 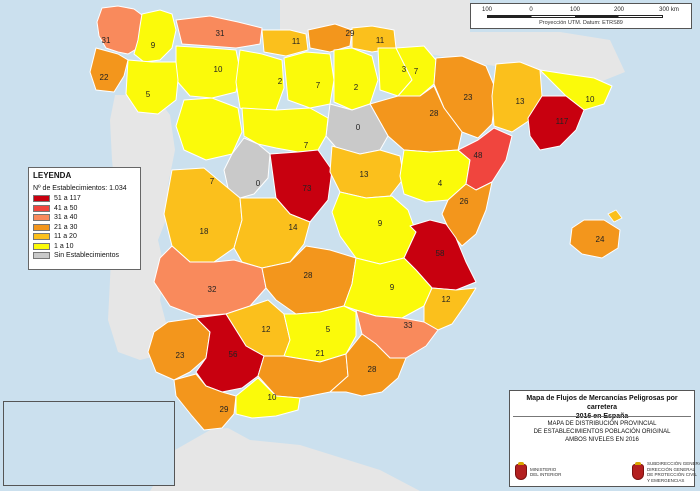 I want to click on legend-row: 21 a 30, so click(x=84, y=228).